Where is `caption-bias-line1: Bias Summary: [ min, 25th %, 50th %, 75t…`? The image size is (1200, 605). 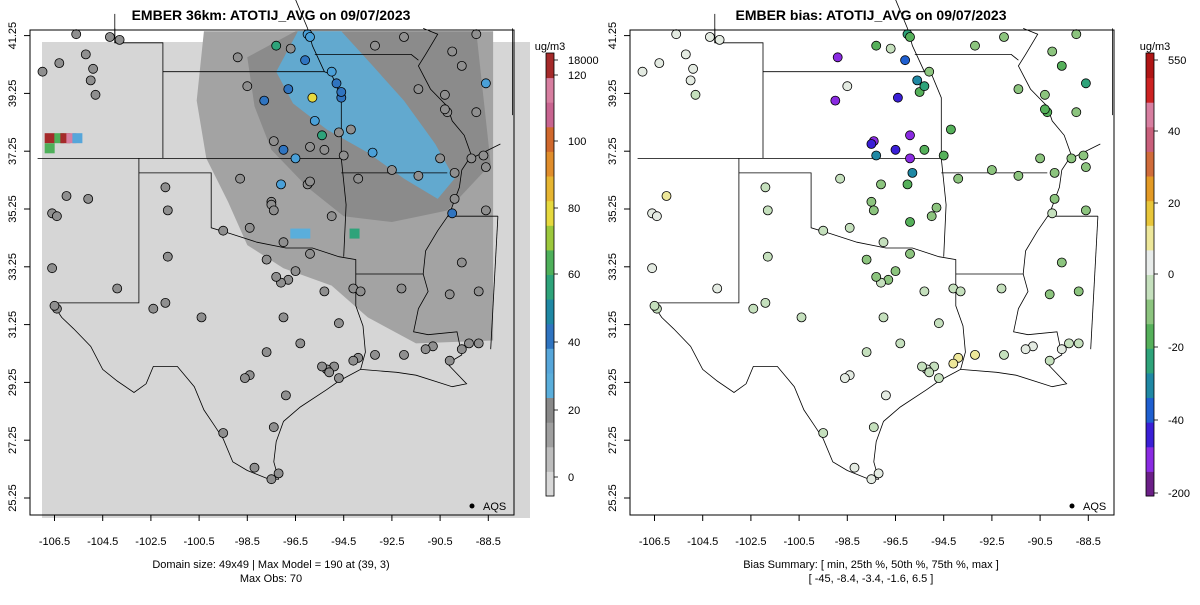
caption-bias-line1: Bias Summary: [ min, 25th %, 50th %, 75t… is located at coordinates (871, 565).